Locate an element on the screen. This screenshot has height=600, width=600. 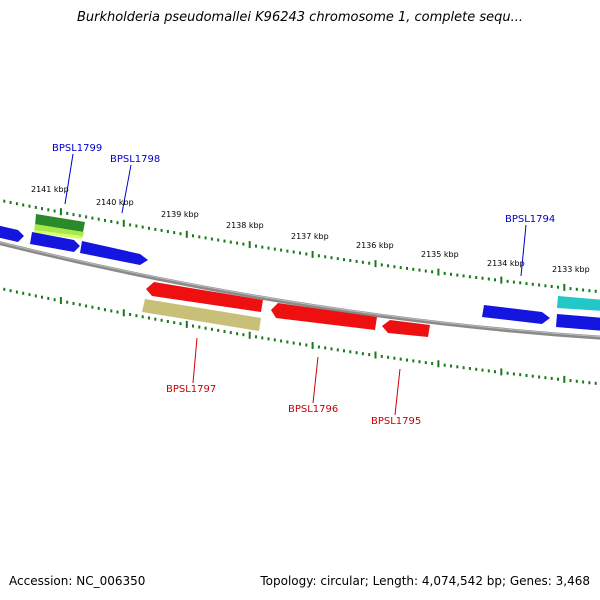
gene-label-bpsl1795: BPSL1795 is located at coordinates (396, 421).